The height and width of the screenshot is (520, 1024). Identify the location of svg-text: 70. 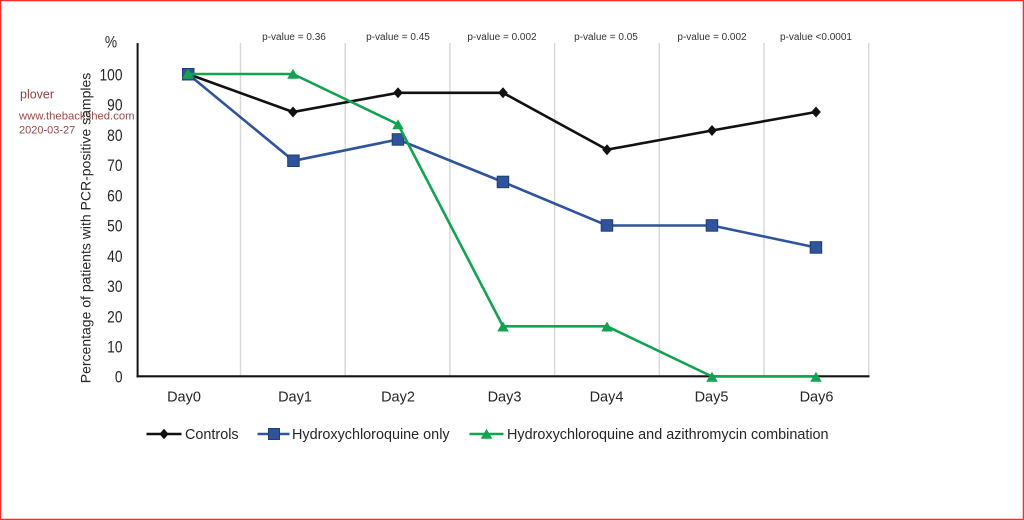
(114, 166).